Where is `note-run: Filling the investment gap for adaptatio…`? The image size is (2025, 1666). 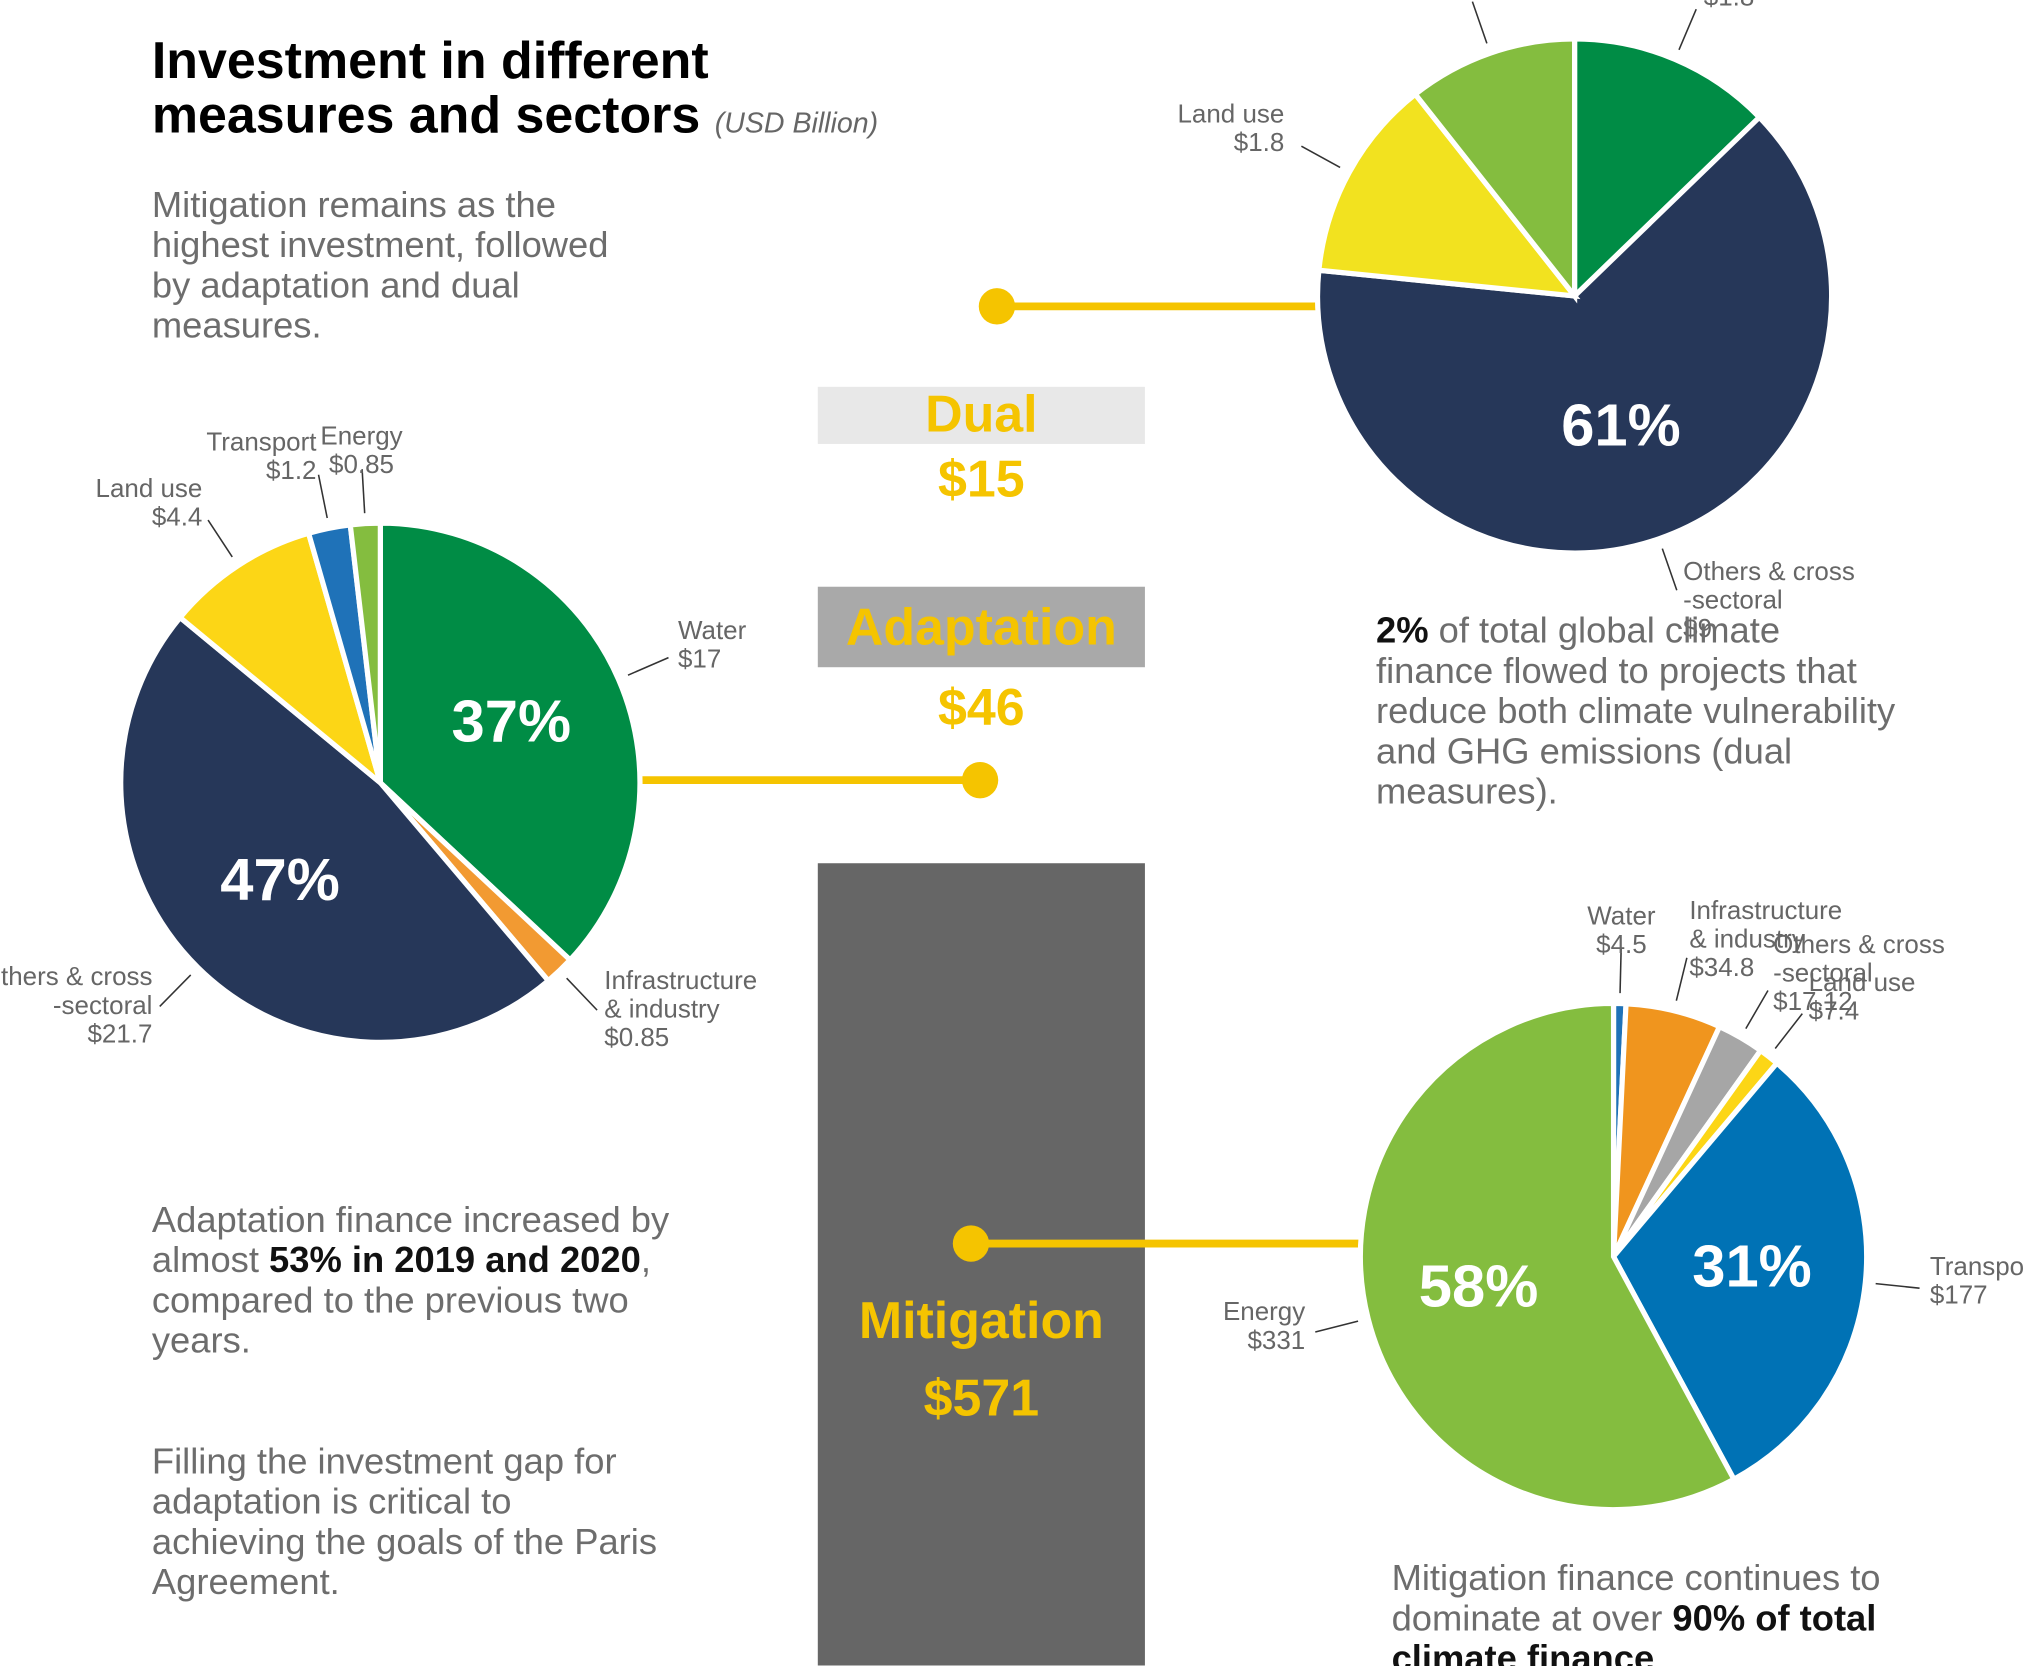
note-run: Filling the investment gap for adaptatio… is located at coordinates (404, 1521).